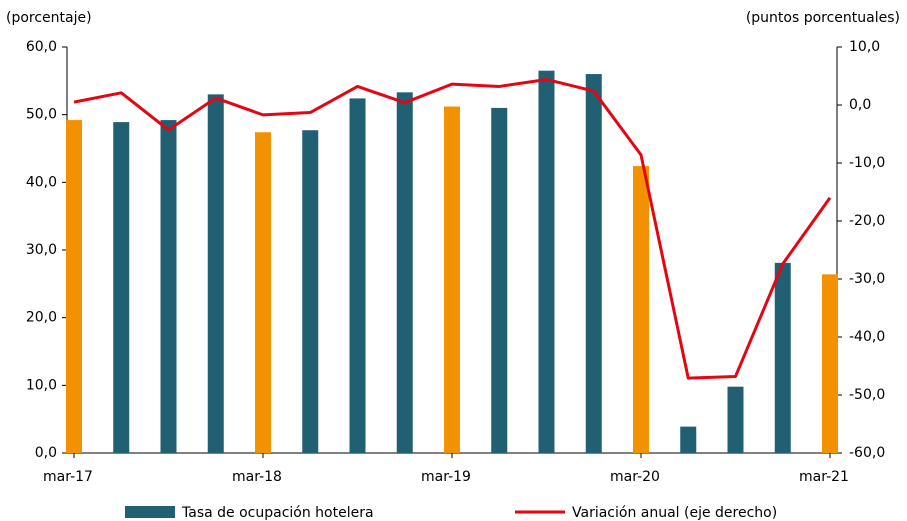  Describe the element at coordinates (41, 47) in the screenshot. I see `y-tick-label: 60,0` at that location.